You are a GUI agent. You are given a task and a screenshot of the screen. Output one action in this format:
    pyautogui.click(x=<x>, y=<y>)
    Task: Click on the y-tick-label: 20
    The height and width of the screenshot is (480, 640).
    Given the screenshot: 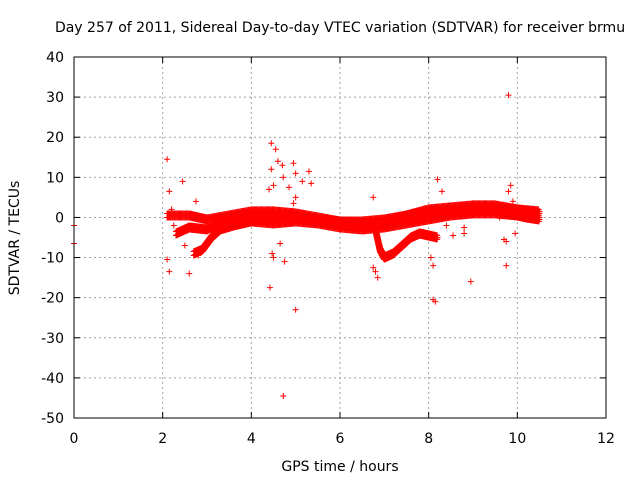 What is the action you would take?
    pyautogui.click(x=55, y=138)
    